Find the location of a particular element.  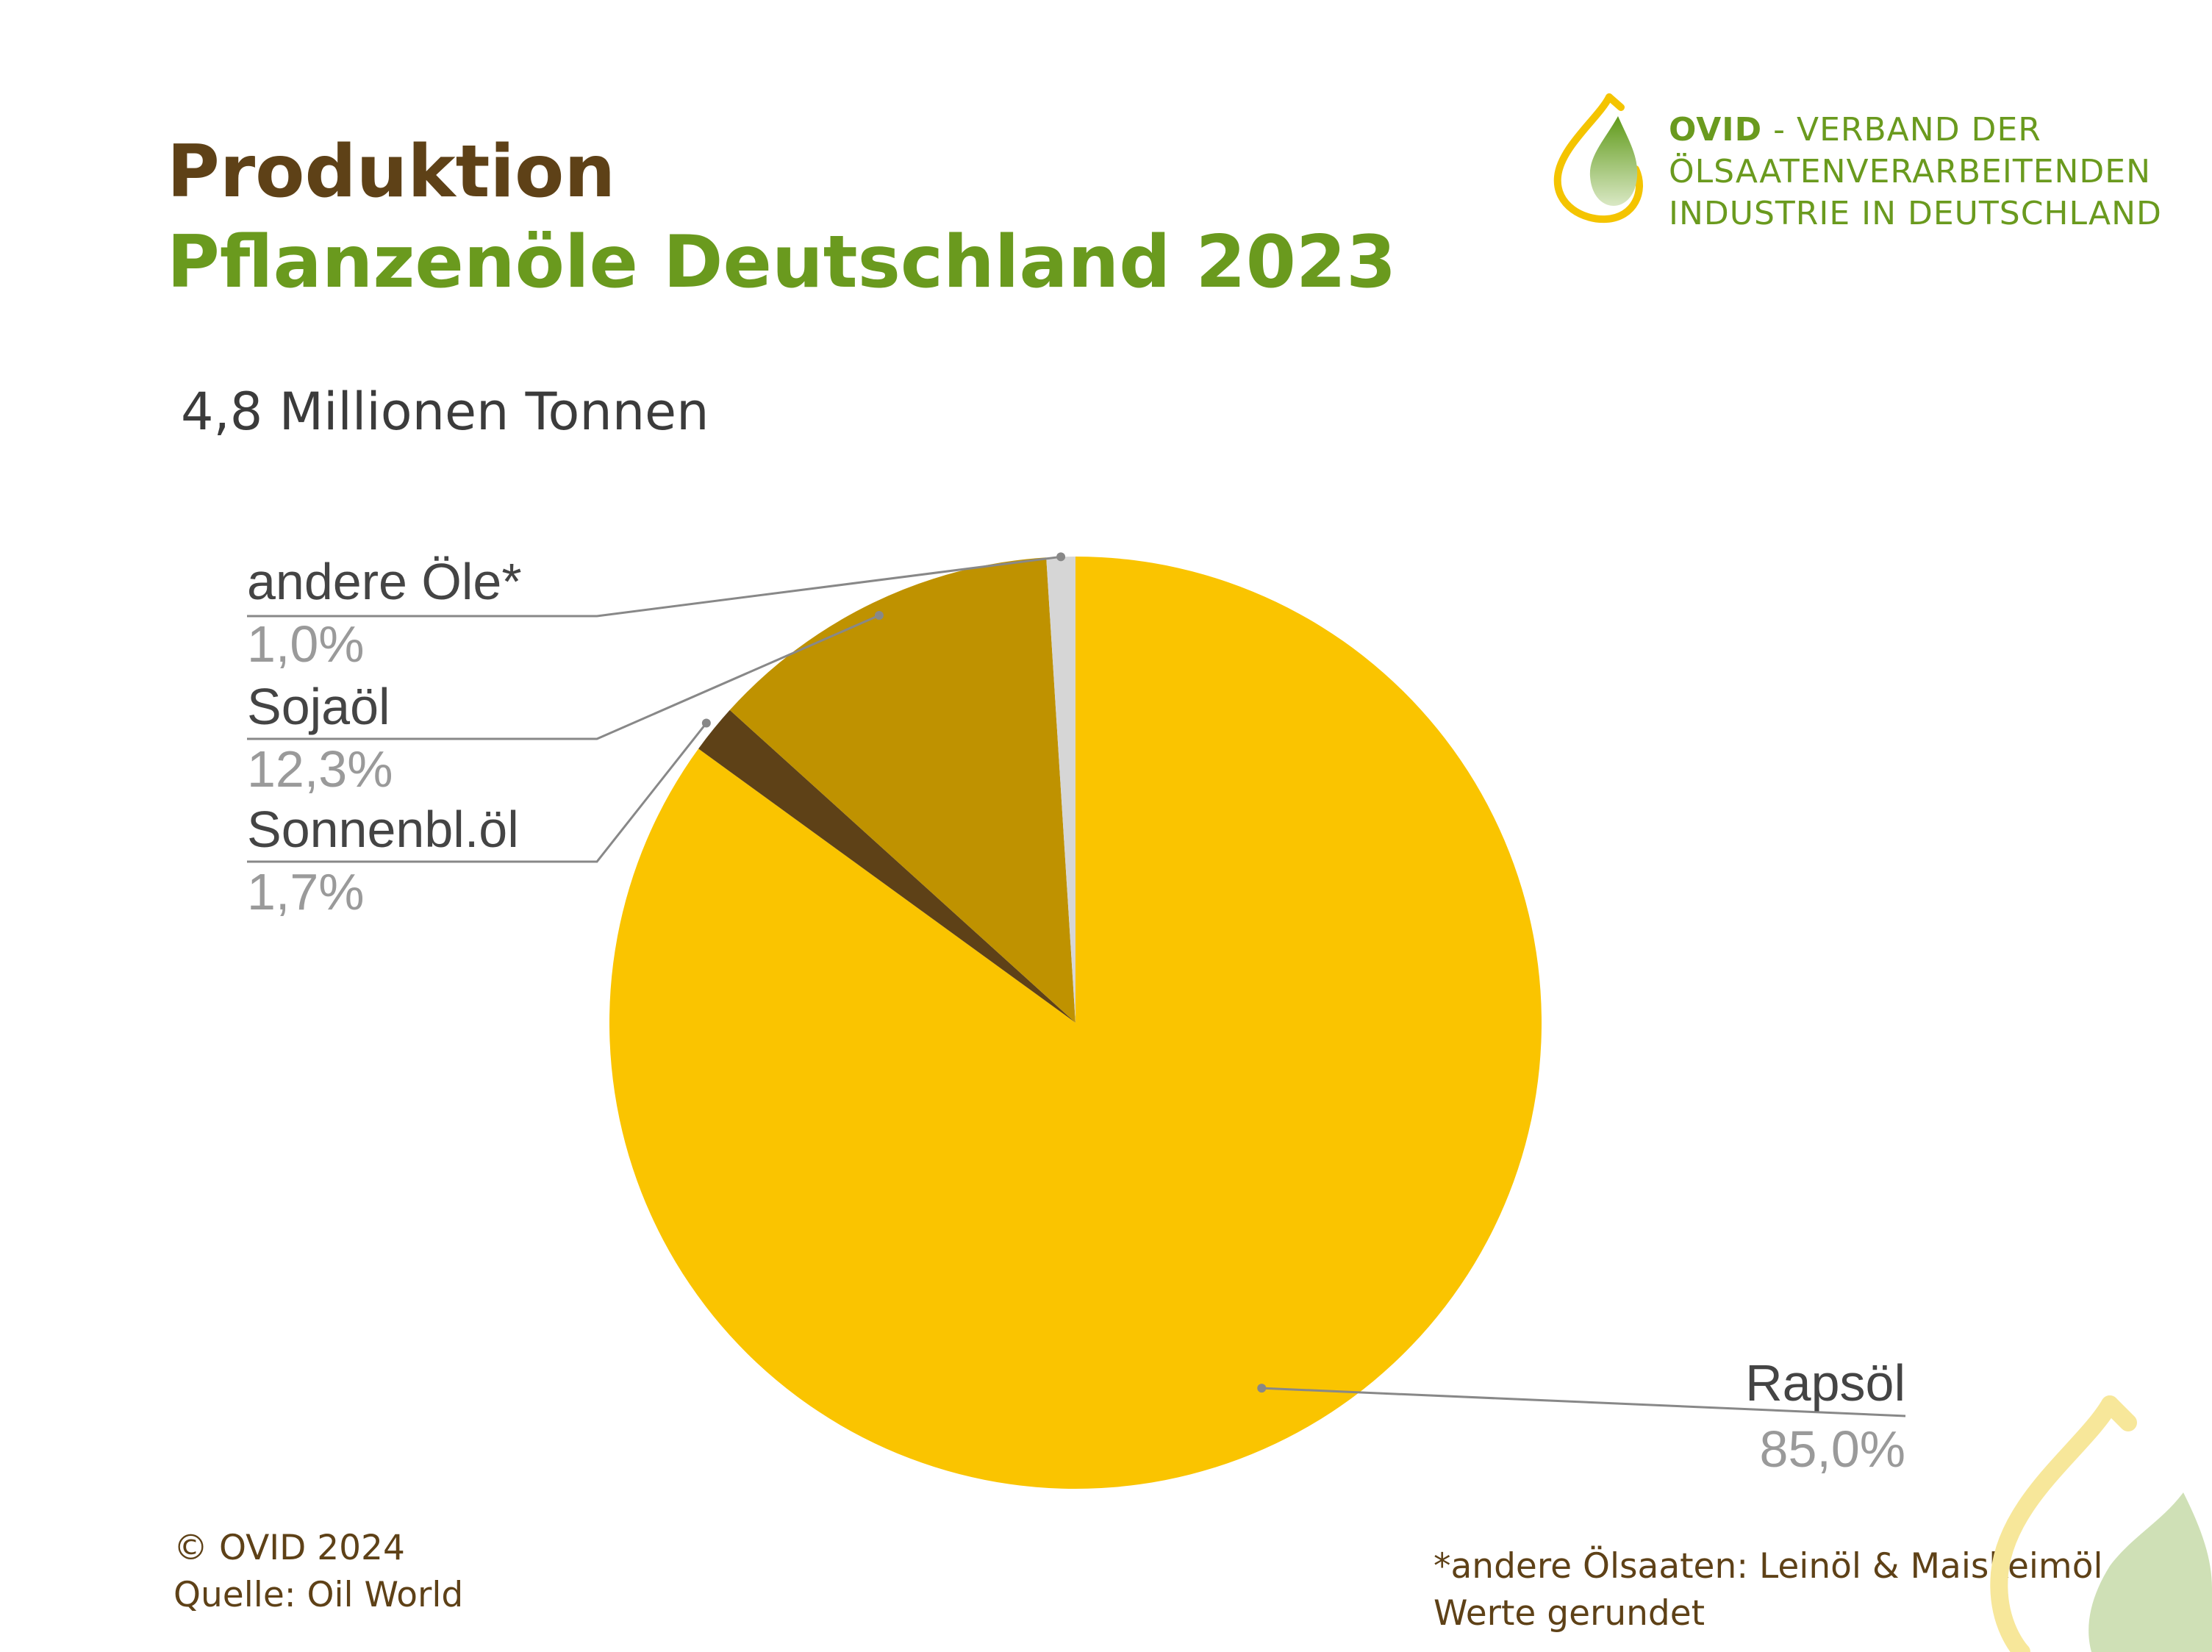

copyright-text: © OVID 2024 is located at coordinates (289, 1548).